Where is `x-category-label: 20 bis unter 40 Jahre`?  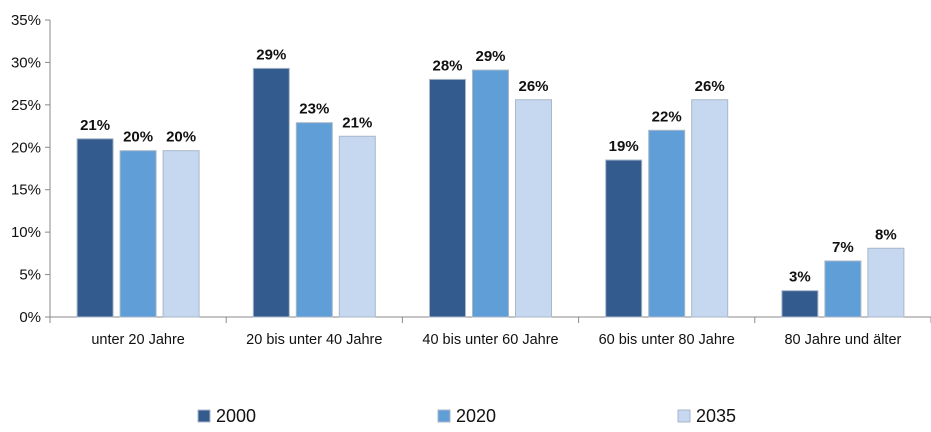 x-category-label: 20 bis unter 40 Jahre is located at coordinates (314, 340).